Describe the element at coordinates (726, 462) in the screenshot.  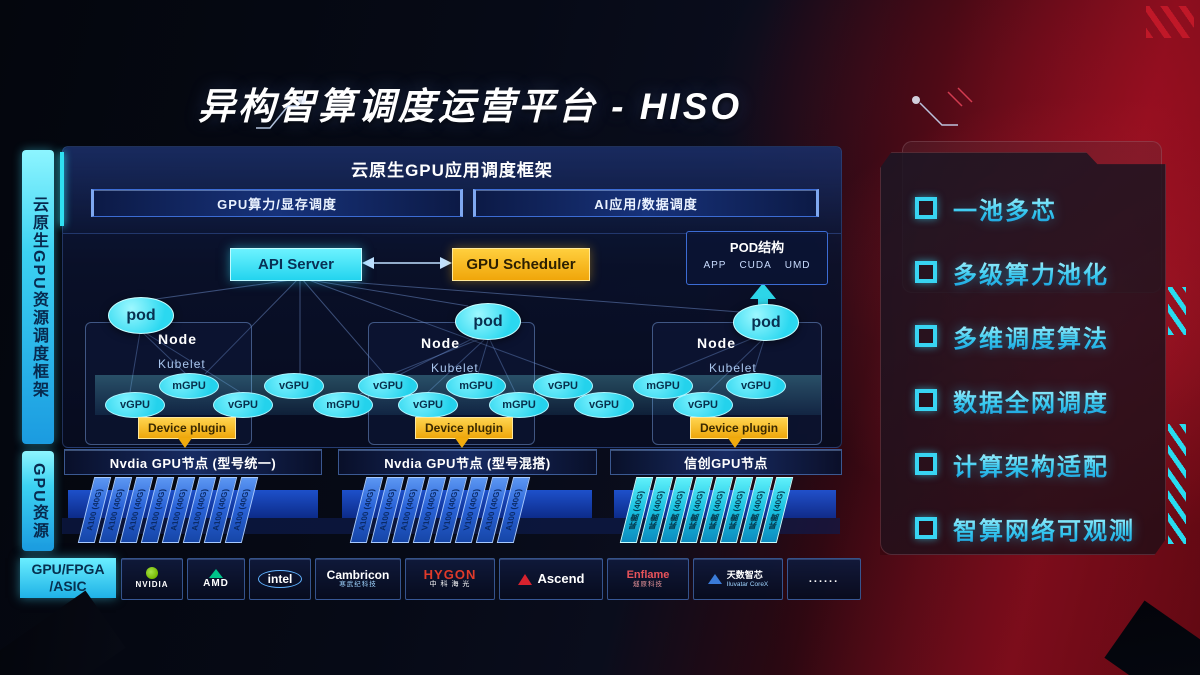
I see `cluster-bar-xinchuang: 信创GPU节点` at that location.